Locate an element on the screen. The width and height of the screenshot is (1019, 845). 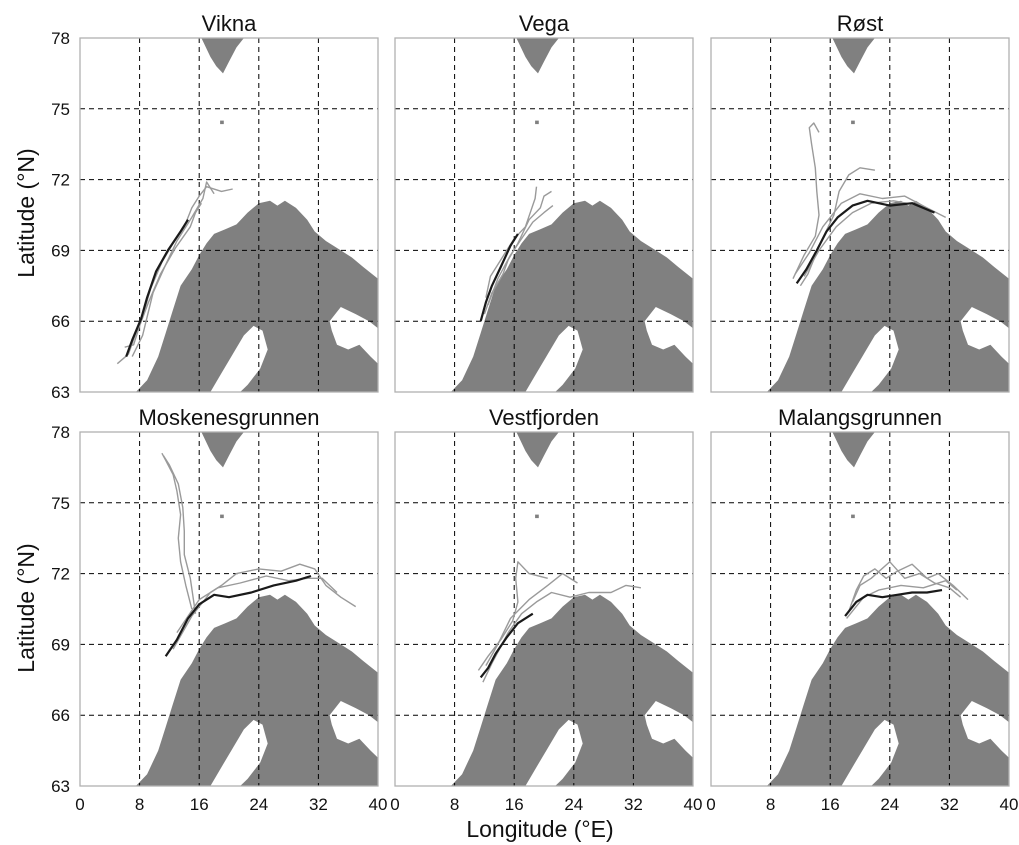
y-tick-label: 78 is located at coordinates (60, 432).